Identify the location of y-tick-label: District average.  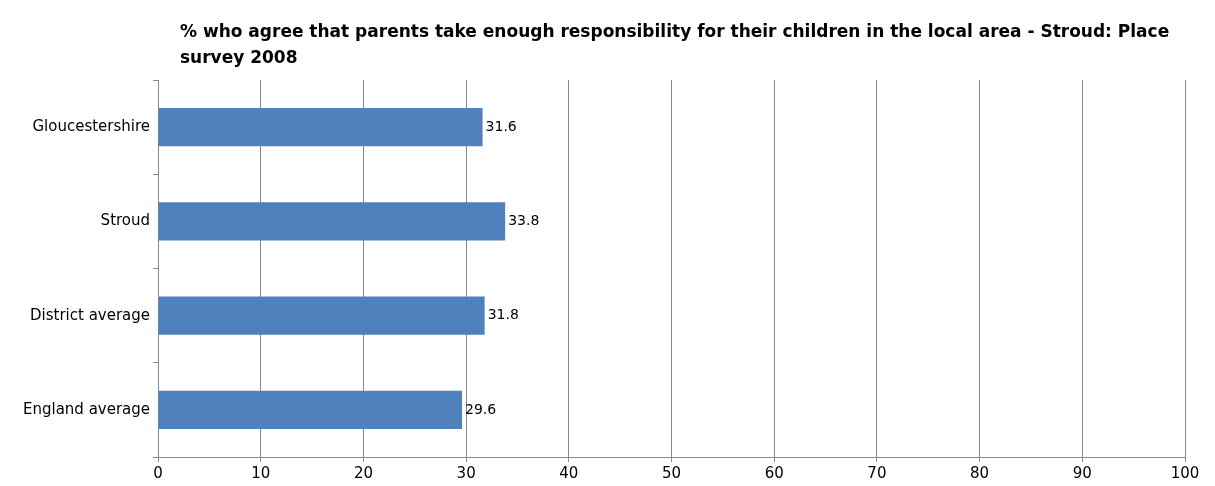
(90, 314).